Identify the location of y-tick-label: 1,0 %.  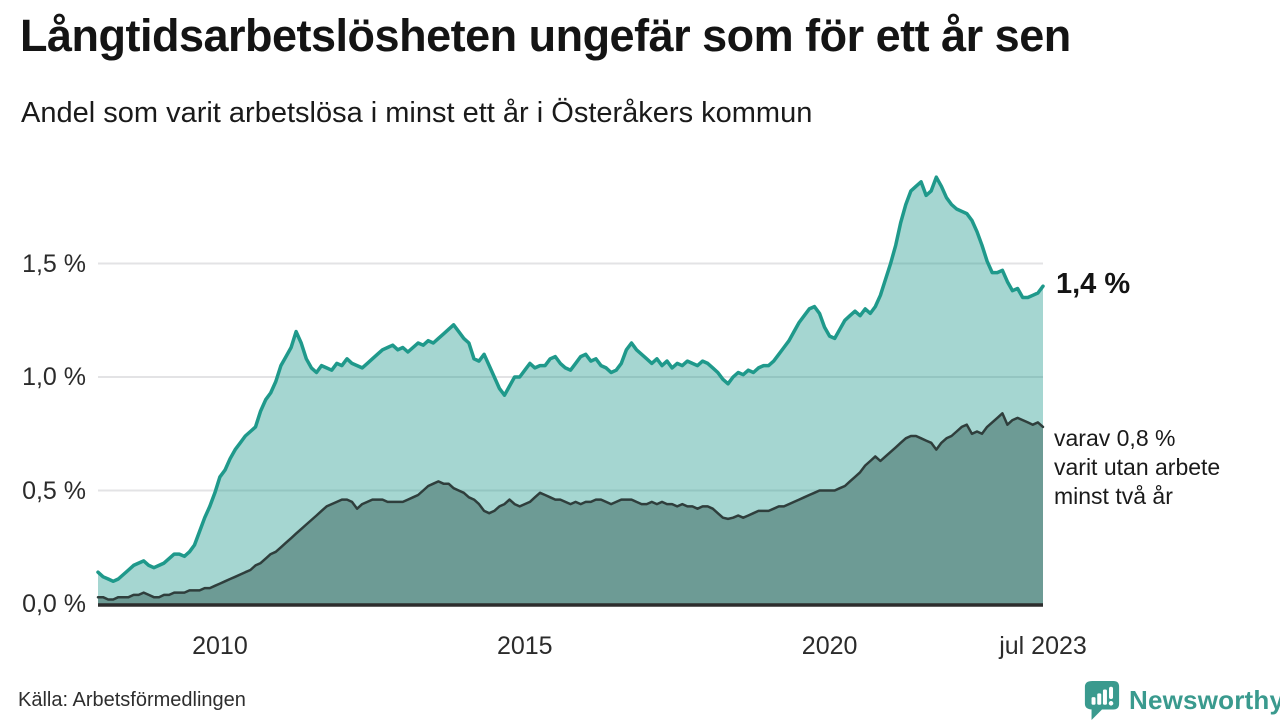
(54, 377).